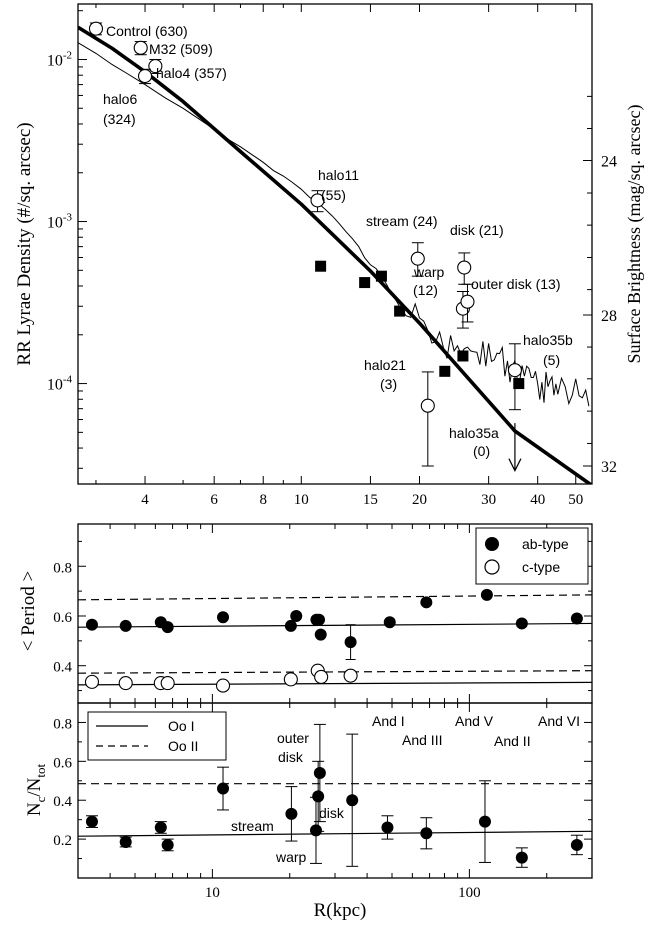 This screenshot has height=925, width=662. What do you see at coordinates (402, 221) in the screenshot?
I see `annotation-label: stream (24)` at bounding box center [402, 221].